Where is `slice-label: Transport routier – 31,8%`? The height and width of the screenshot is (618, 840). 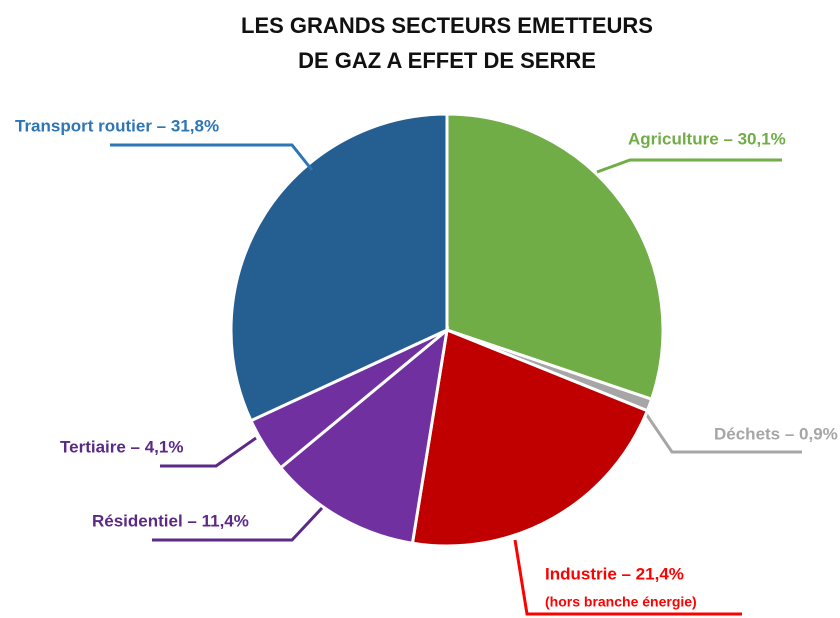
slice-label: Transport routier – 31,8% is located at coordinates (117, 125).